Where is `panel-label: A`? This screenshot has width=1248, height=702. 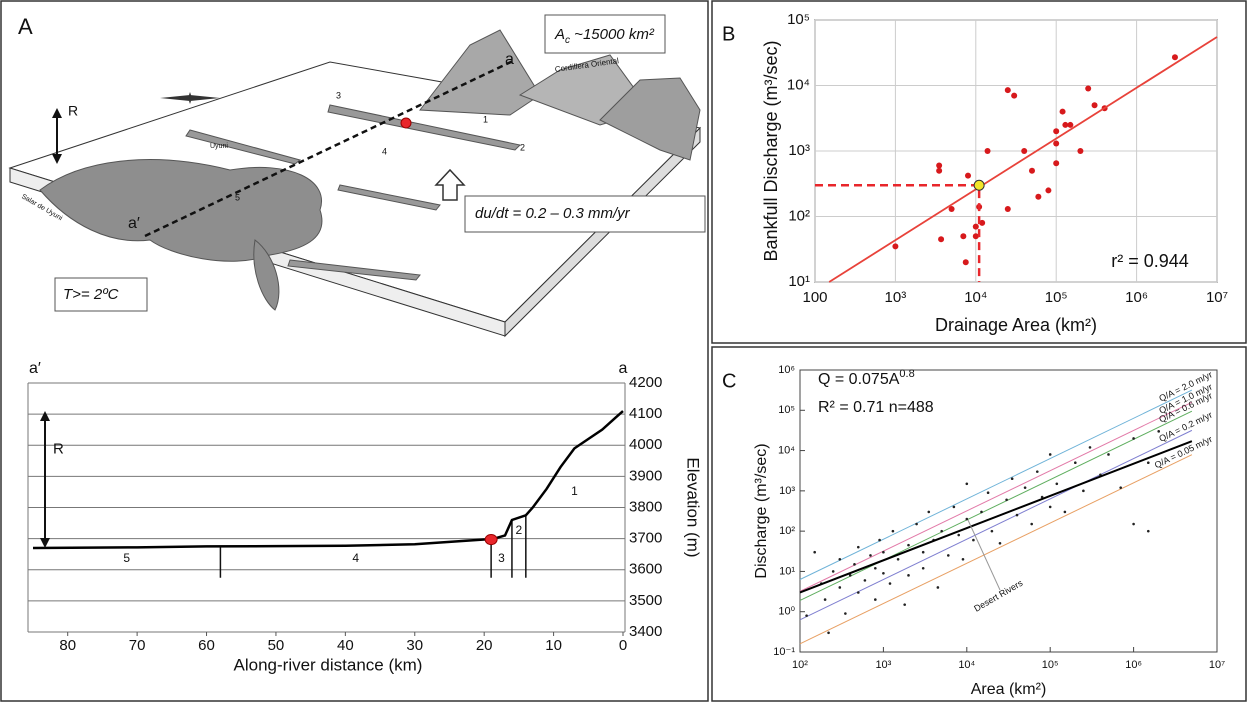 panel-label: A is located at coordinates (25, 26).